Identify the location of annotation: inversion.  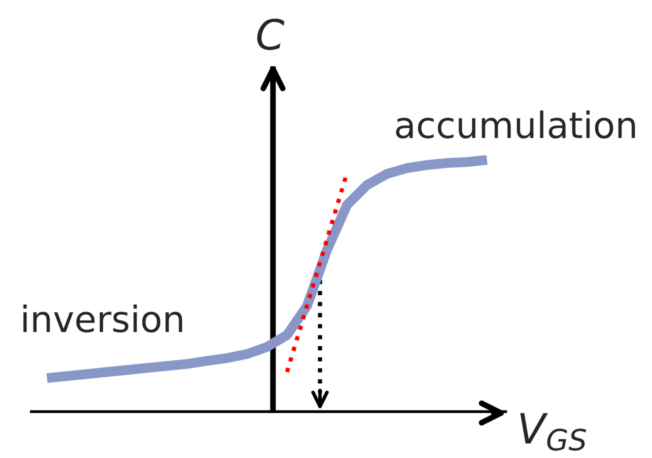
(102, 318).